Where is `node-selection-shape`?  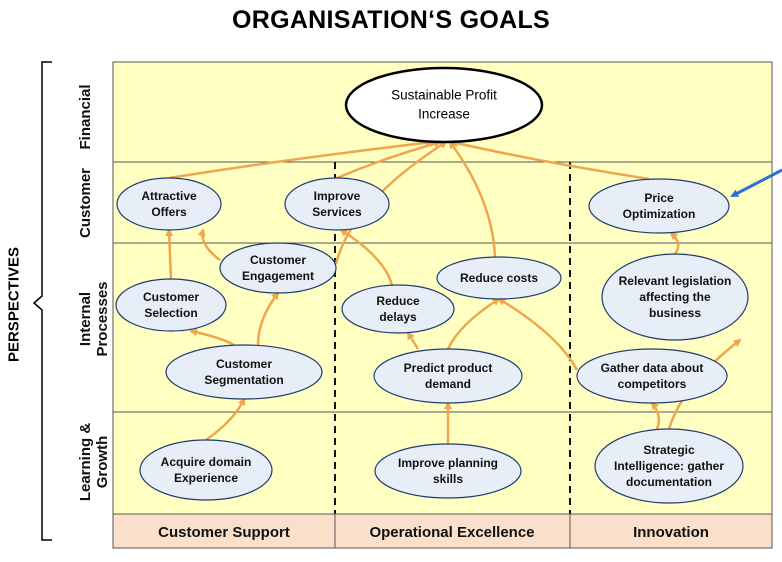
node-selection-shape is located at coordinates (171, 305).